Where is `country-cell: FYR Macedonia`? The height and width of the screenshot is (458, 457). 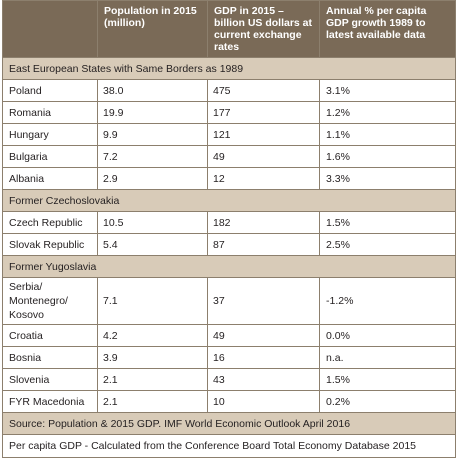 country-cell: FYR Macedonia is located at coordinates (50, 401).